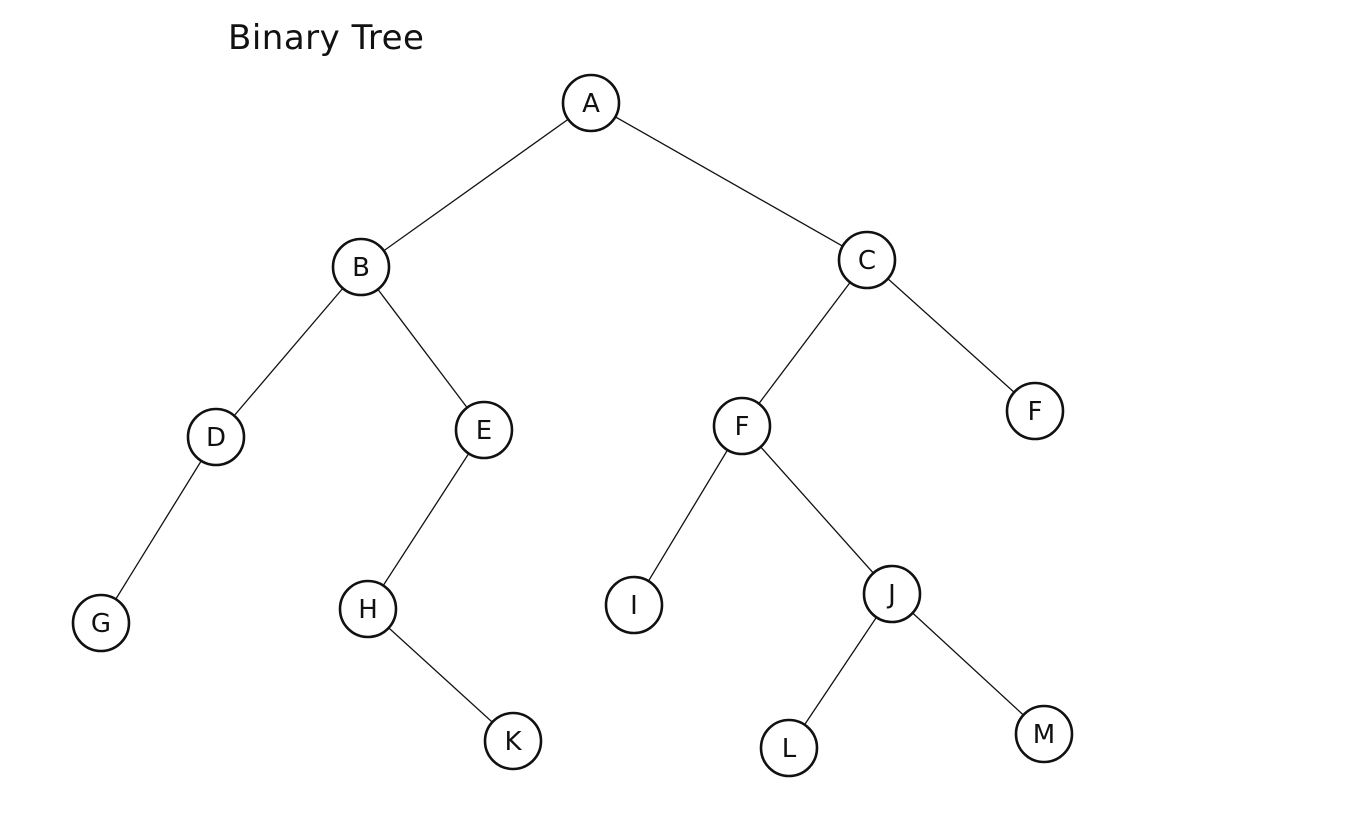 This screenshot has width=1345, height=831. I want to click on tree-node-f1: F, so click(742, 426).